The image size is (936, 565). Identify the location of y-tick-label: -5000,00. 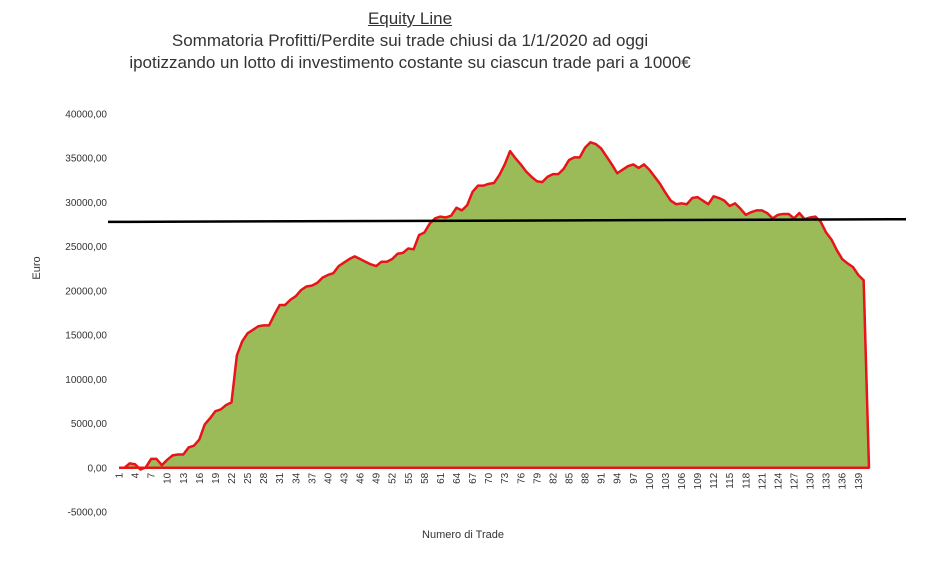
(88, 513).